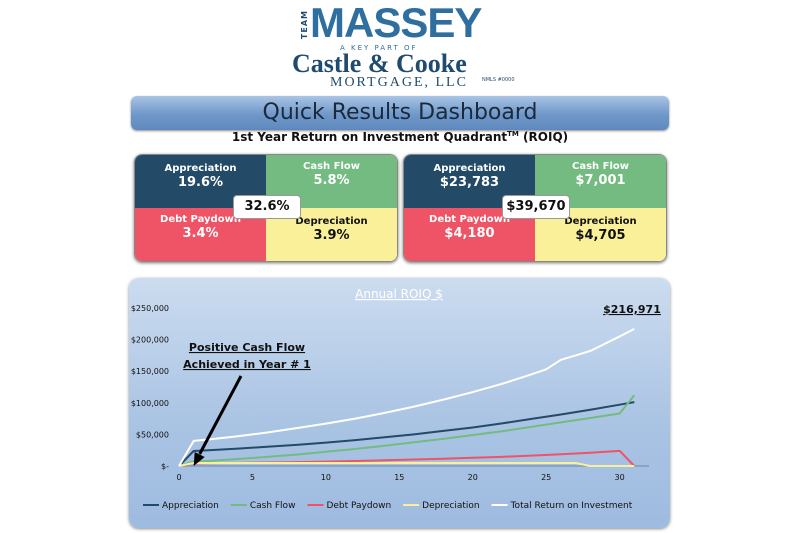  Describe the element at coordinates (546, 477) in the screenshot. I see `x-tick-label: 25` at that location.